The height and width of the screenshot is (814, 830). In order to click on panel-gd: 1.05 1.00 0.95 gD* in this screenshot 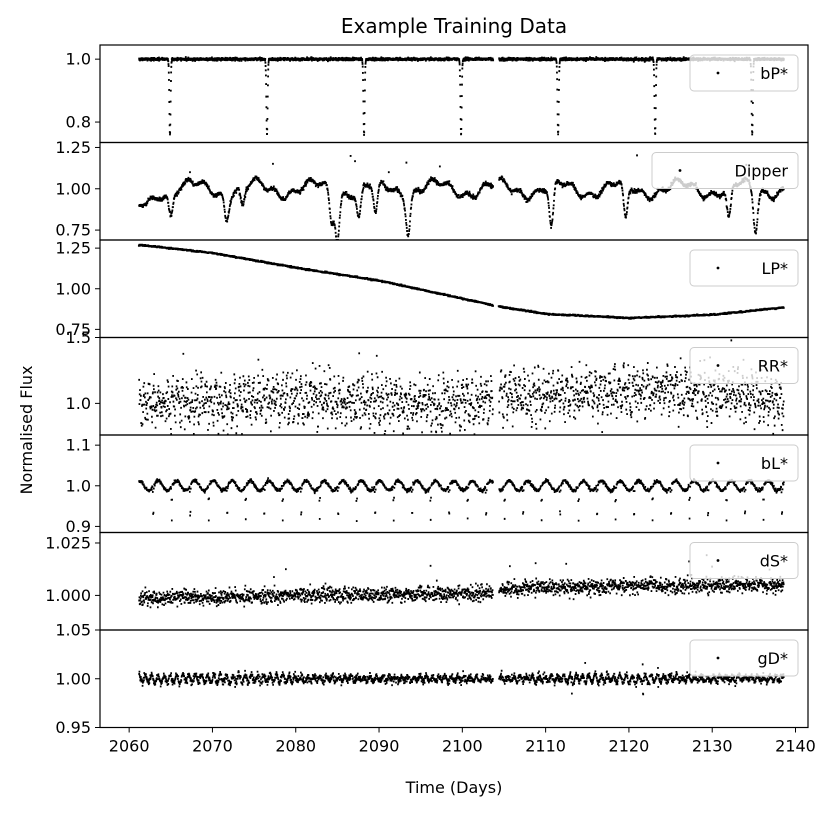, I will do `click(432, 679)`.